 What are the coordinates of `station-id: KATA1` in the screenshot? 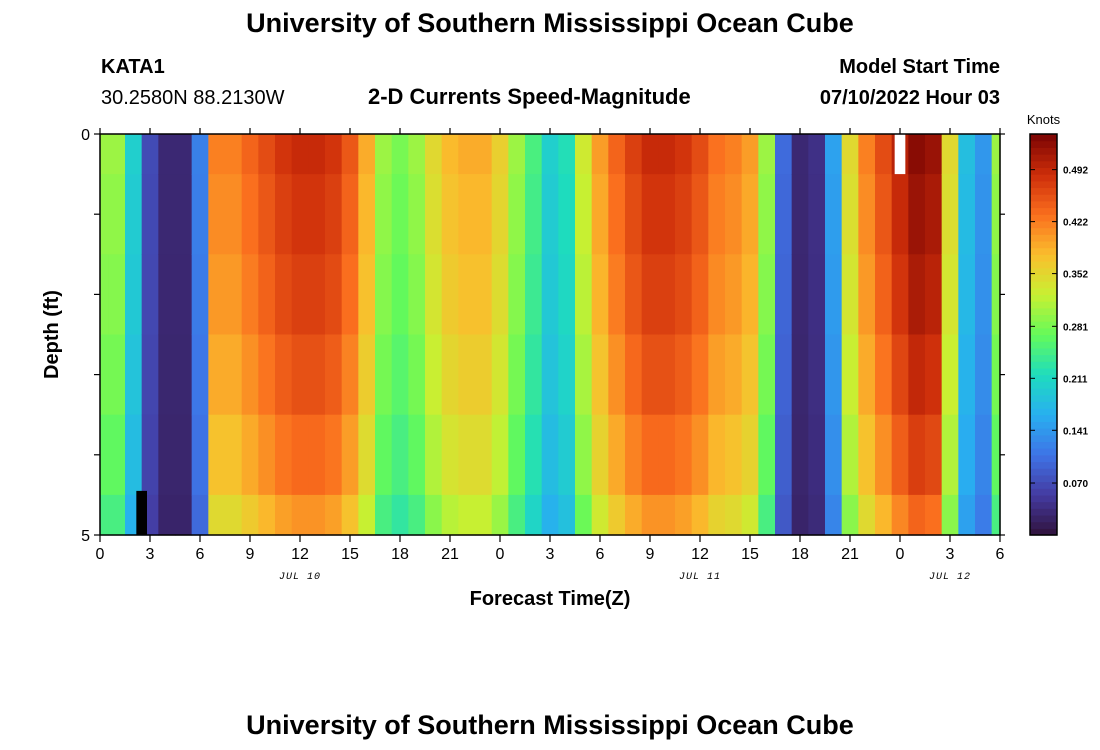 It's located at (133, 67).